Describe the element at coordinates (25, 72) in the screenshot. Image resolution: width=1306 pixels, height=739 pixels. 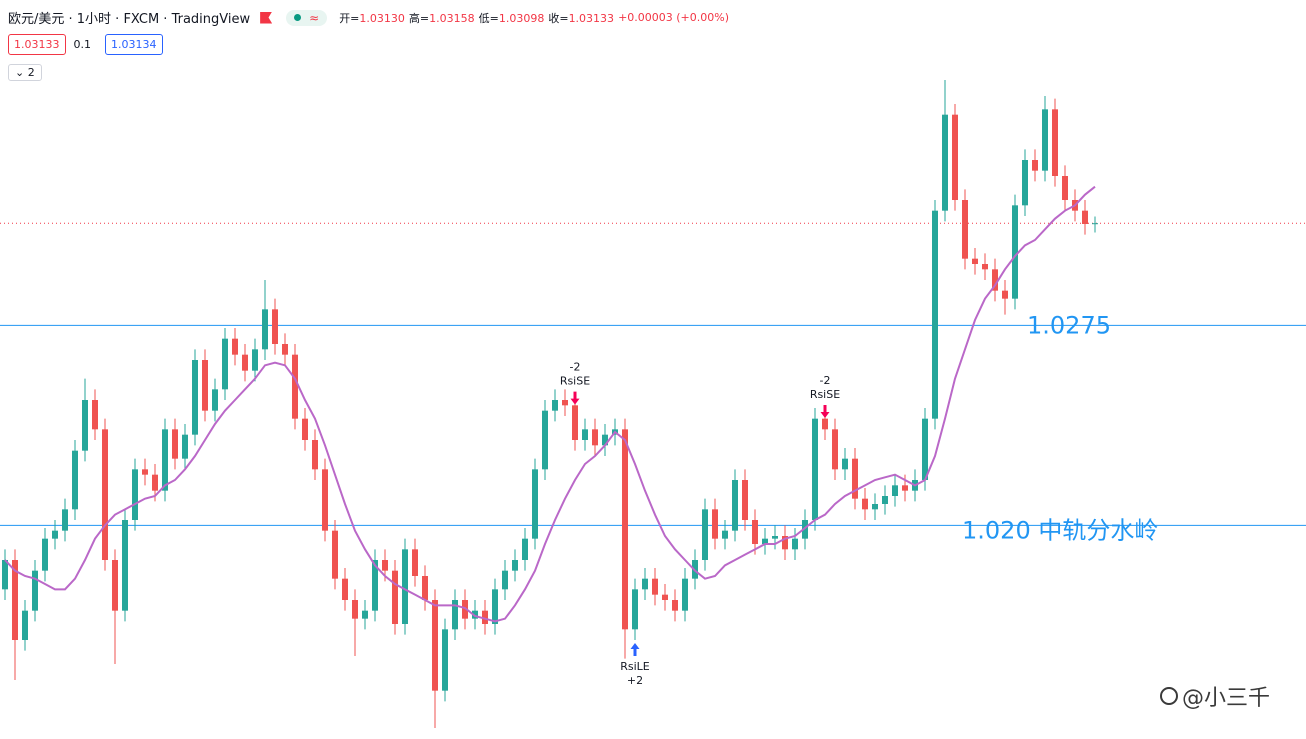
I see `indicators-toggle: ⌄ 2` at that location.